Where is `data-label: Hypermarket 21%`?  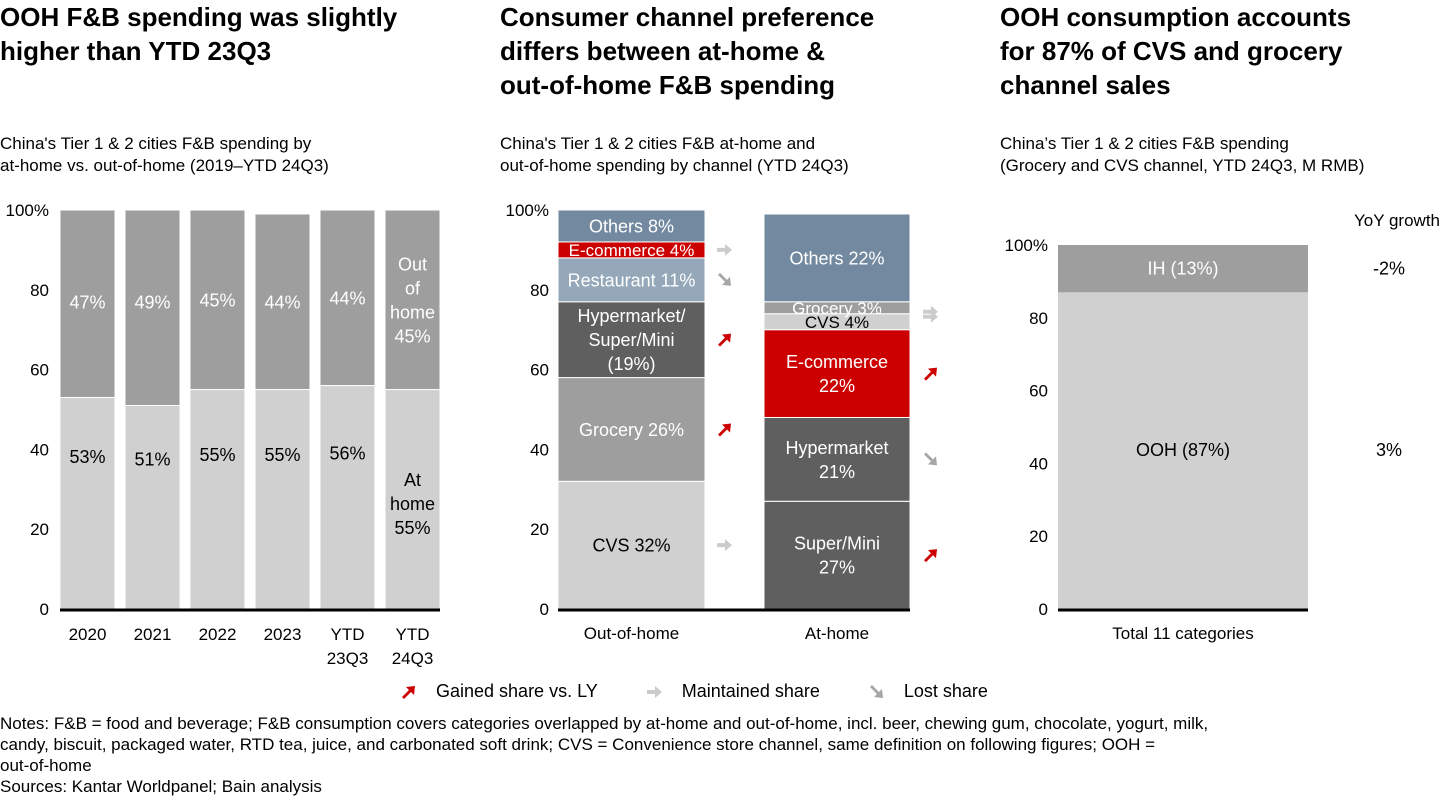 data-label: Hypermarket 21% is located at coordinates (836, 460).